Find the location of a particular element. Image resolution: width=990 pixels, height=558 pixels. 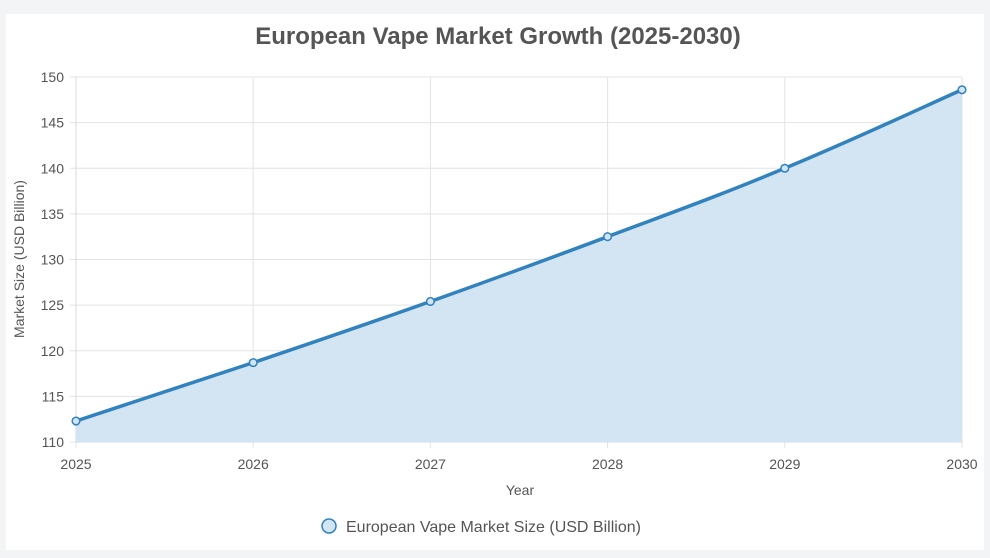

chart-title: European Vape Market Growth (2025-2030) is located at coordinates (498, 36).